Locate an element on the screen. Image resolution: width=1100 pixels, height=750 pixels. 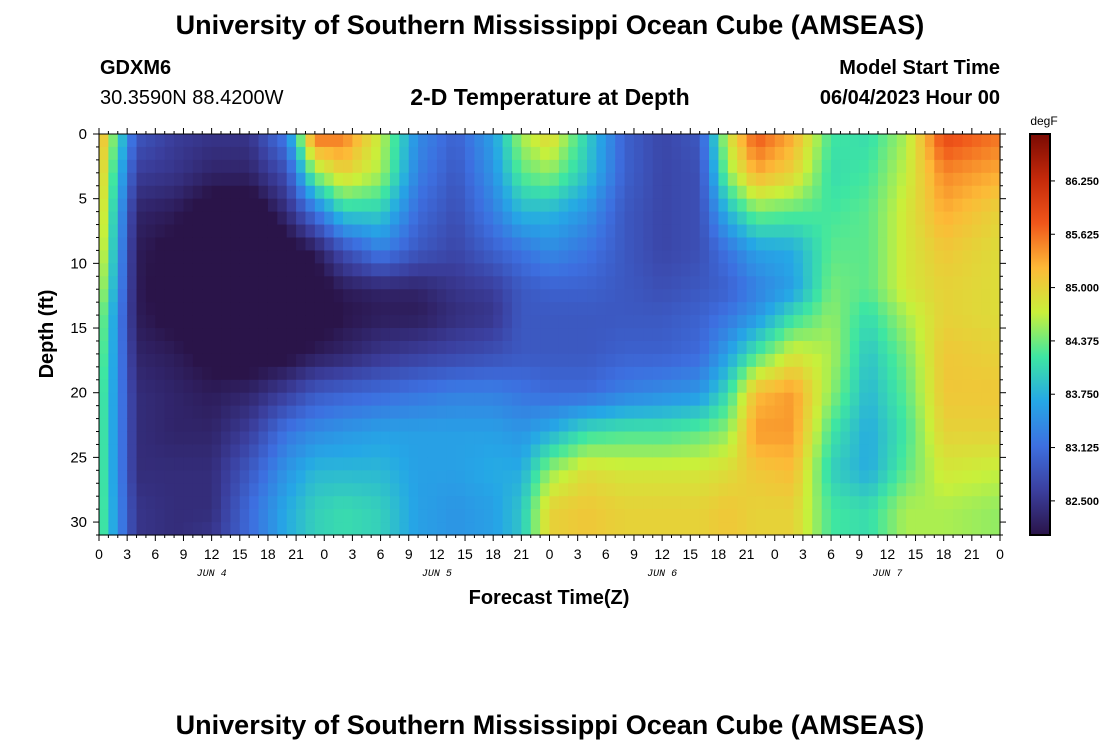
y-tick-label: 30 is located at coordinates (78, 522).